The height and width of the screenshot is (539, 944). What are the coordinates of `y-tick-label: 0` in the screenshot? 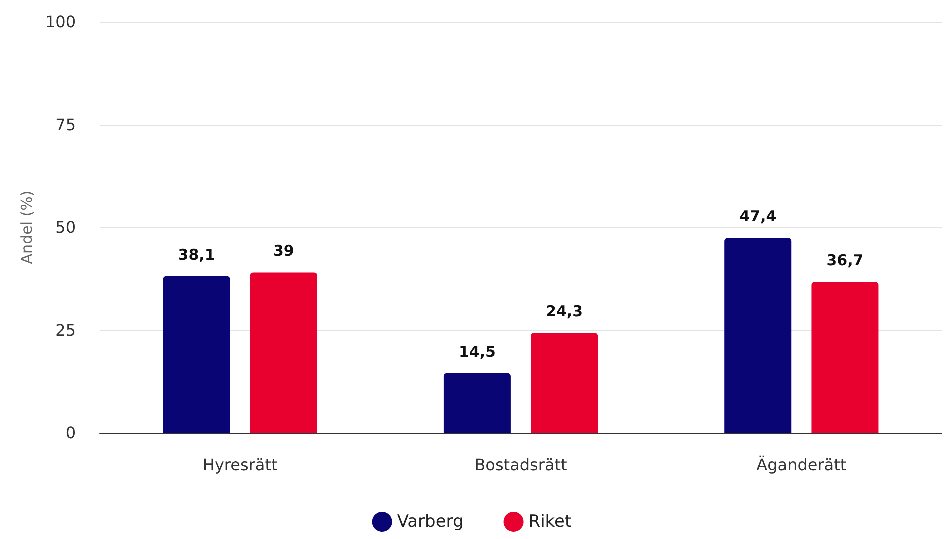 It's located at (71, 433).